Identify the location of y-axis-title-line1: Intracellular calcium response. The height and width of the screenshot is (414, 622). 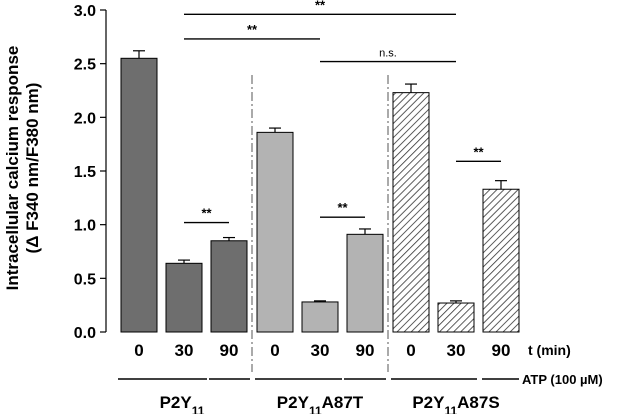
(12, 168).